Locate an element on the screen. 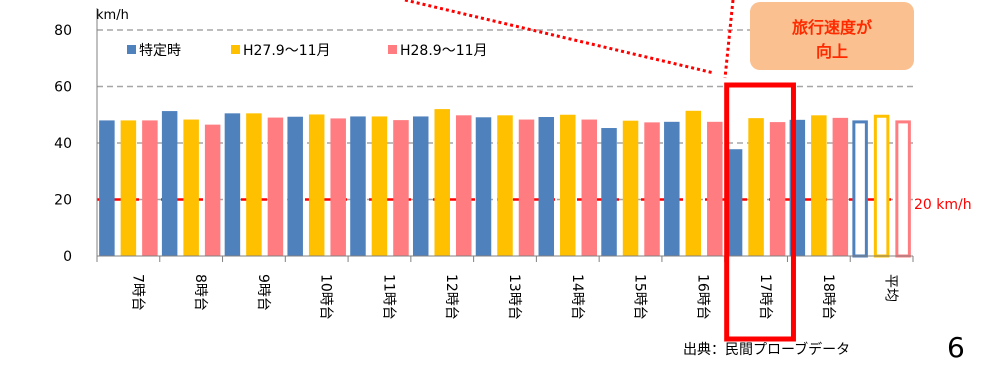 The height and width of the screenshot is (368, 988). x-category-label: 14時台 is located at coordinates (577, 297).